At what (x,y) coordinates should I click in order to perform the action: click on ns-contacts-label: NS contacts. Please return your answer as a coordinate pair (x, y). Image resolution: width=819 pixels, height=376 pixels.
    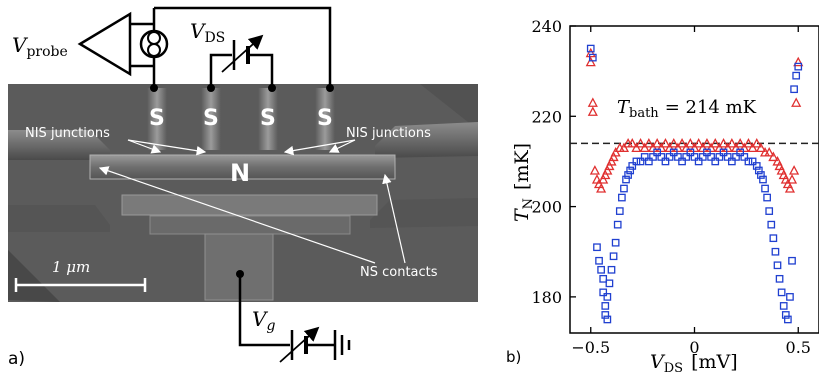
    Looking at the image, I should click on (399, 272).